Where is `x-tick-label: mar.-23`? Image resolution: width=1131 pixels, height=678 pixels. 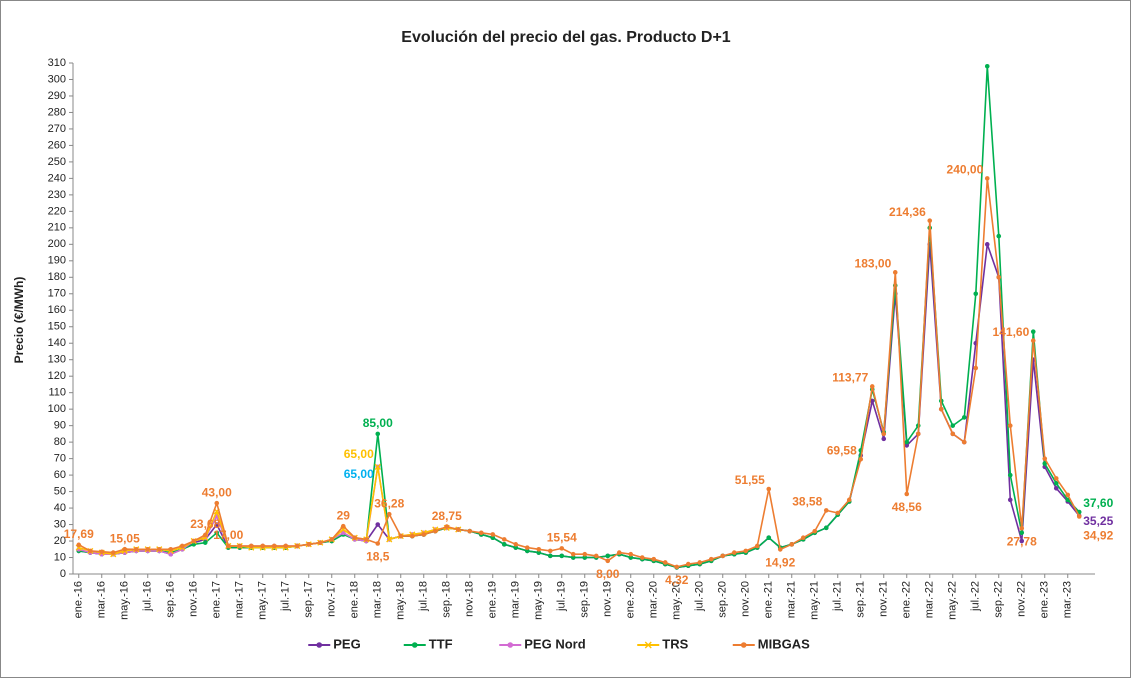 x-tick-label: mar.-23 is located at coordinates (1068, 599).